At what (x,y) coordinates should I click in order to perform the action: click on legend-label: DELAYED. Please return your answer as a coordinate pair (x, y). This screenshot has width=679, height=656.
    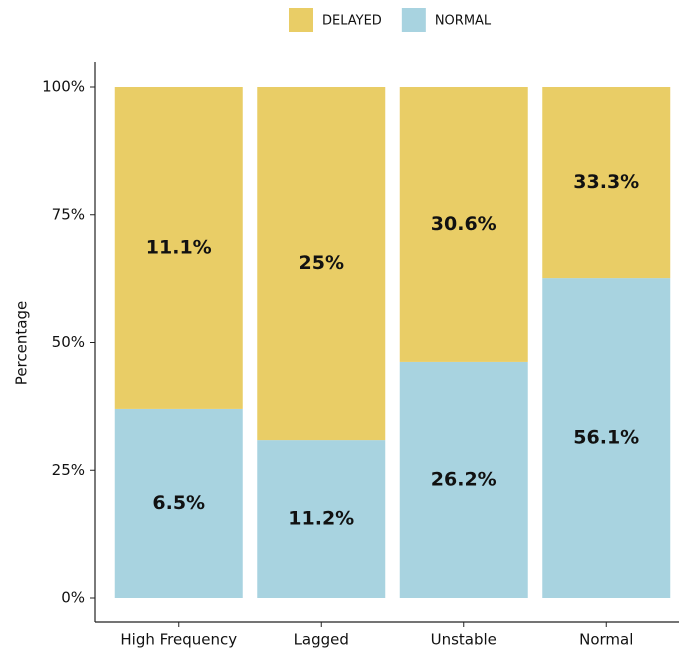
    Looking at the image, I should click on (352, 21).